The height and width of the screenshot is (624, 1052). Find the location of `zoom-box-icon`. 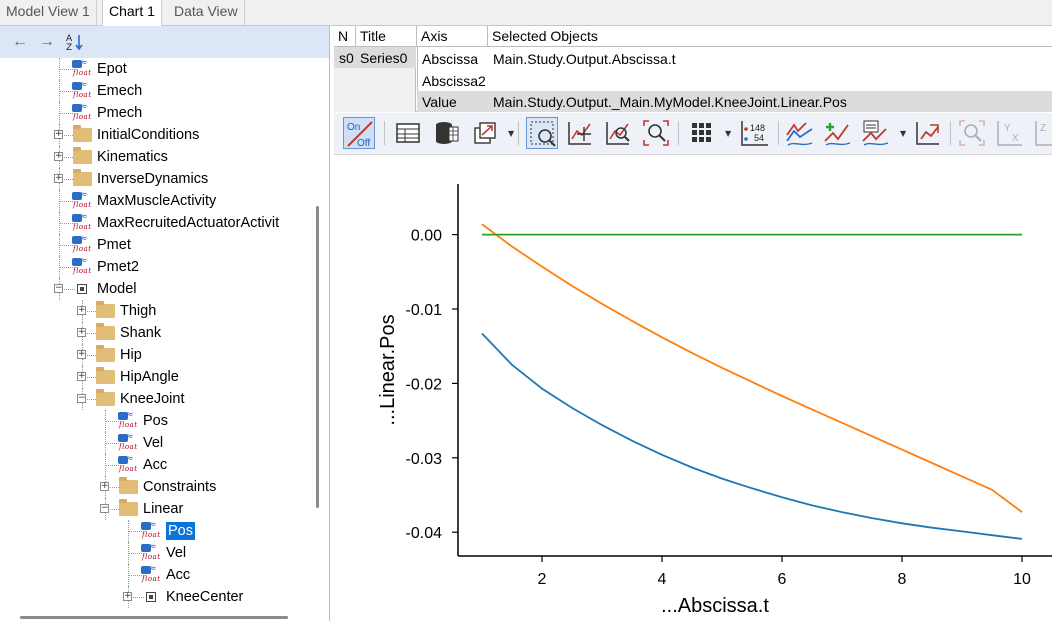

zoom-box-icon is located at coordinates (542, 133).